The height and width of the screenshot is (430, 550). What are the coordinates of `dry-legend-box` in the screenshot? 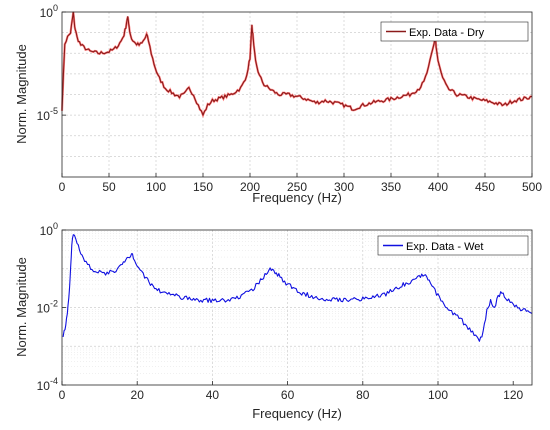 It's located at (454, 31).